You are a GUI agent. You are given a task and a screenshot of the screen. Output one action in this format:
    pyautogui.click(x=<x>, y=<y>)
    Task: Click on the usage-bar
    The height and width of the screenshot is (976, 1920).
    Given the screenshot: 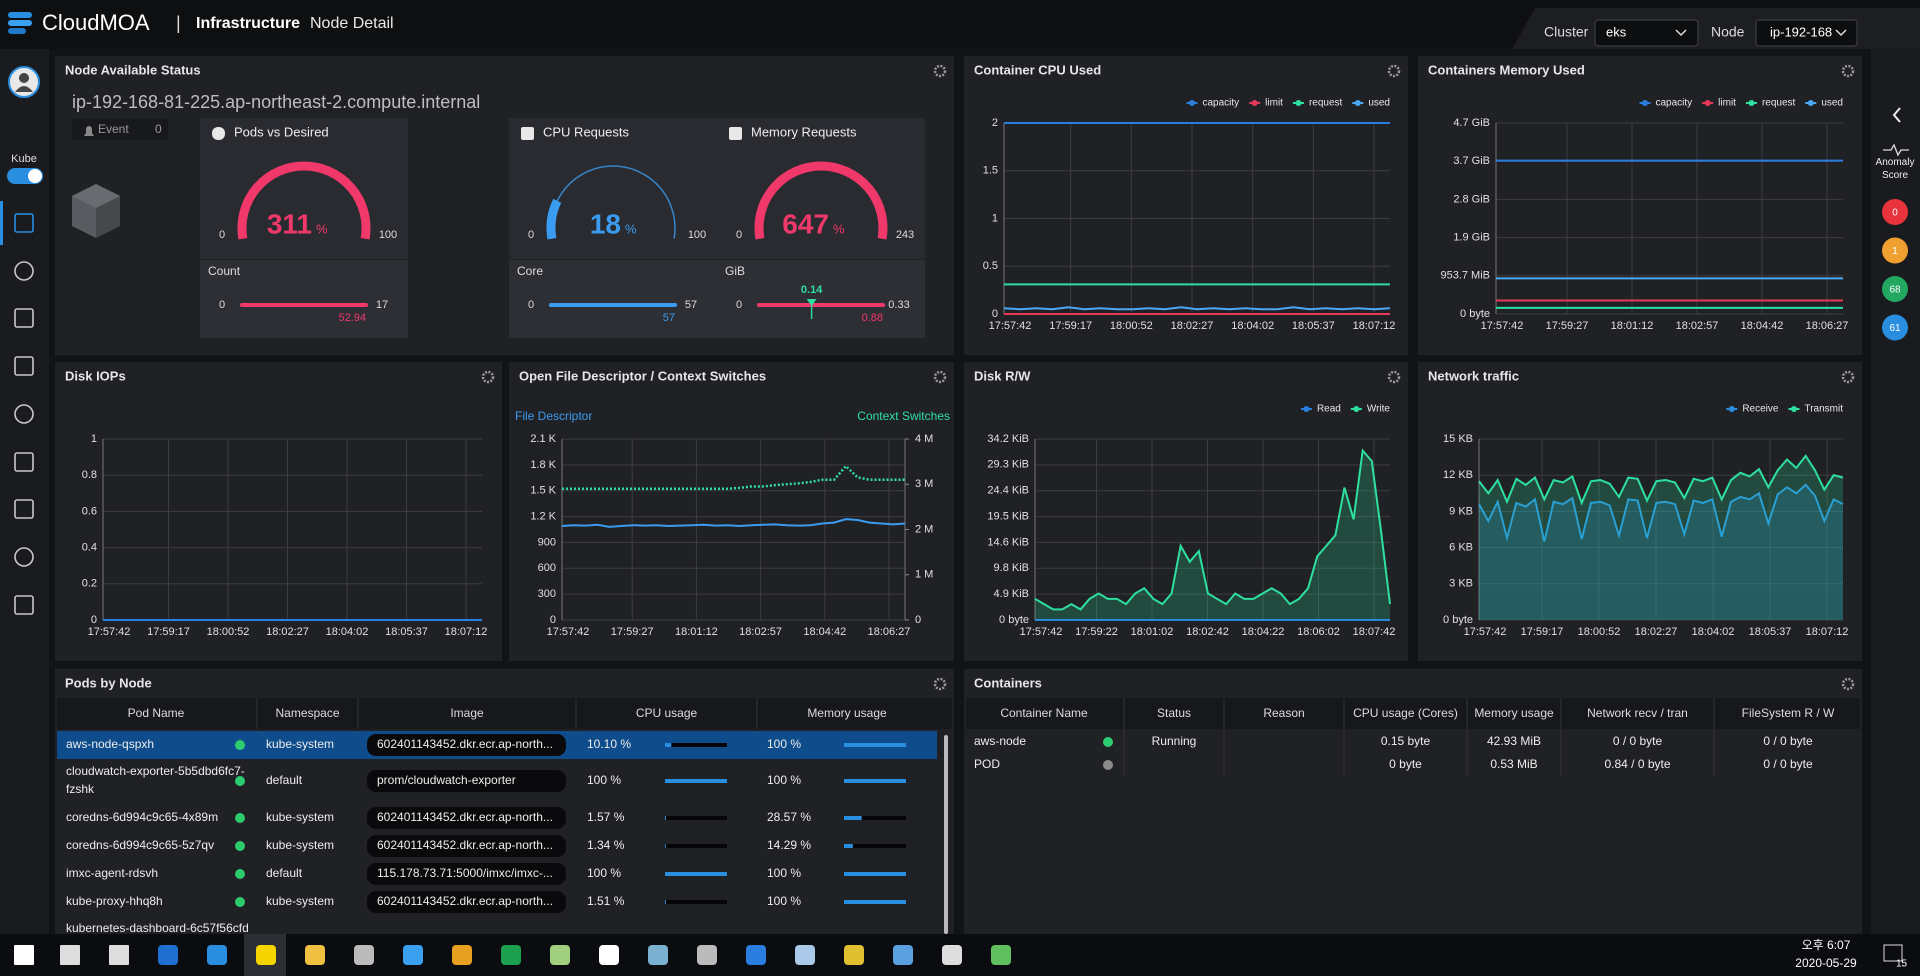 What is the action you would take?
    pyautogui.click(x=668, y=745)
    